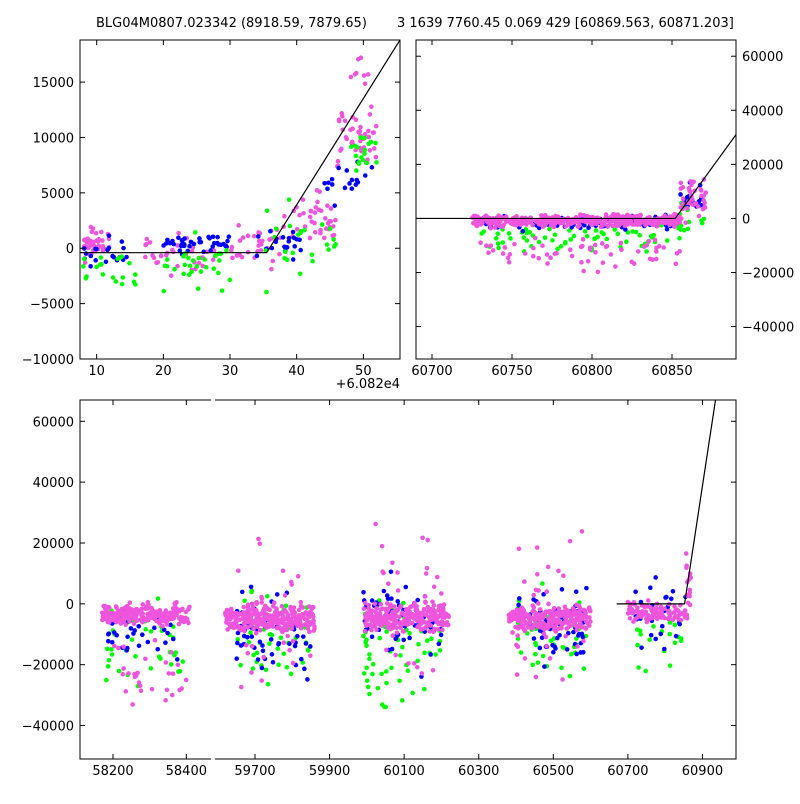 Image resolution: width=800 pixels, height=804 pixels. Describe the element at coordinates (213, 759) in the screenshot. I see `axis-break-bottom` at that location.